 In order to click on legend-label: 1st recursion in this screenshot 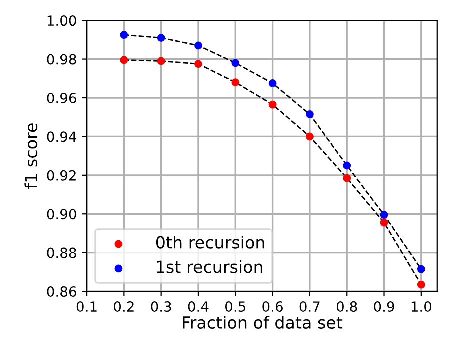, I will do `click(209, 267)`.